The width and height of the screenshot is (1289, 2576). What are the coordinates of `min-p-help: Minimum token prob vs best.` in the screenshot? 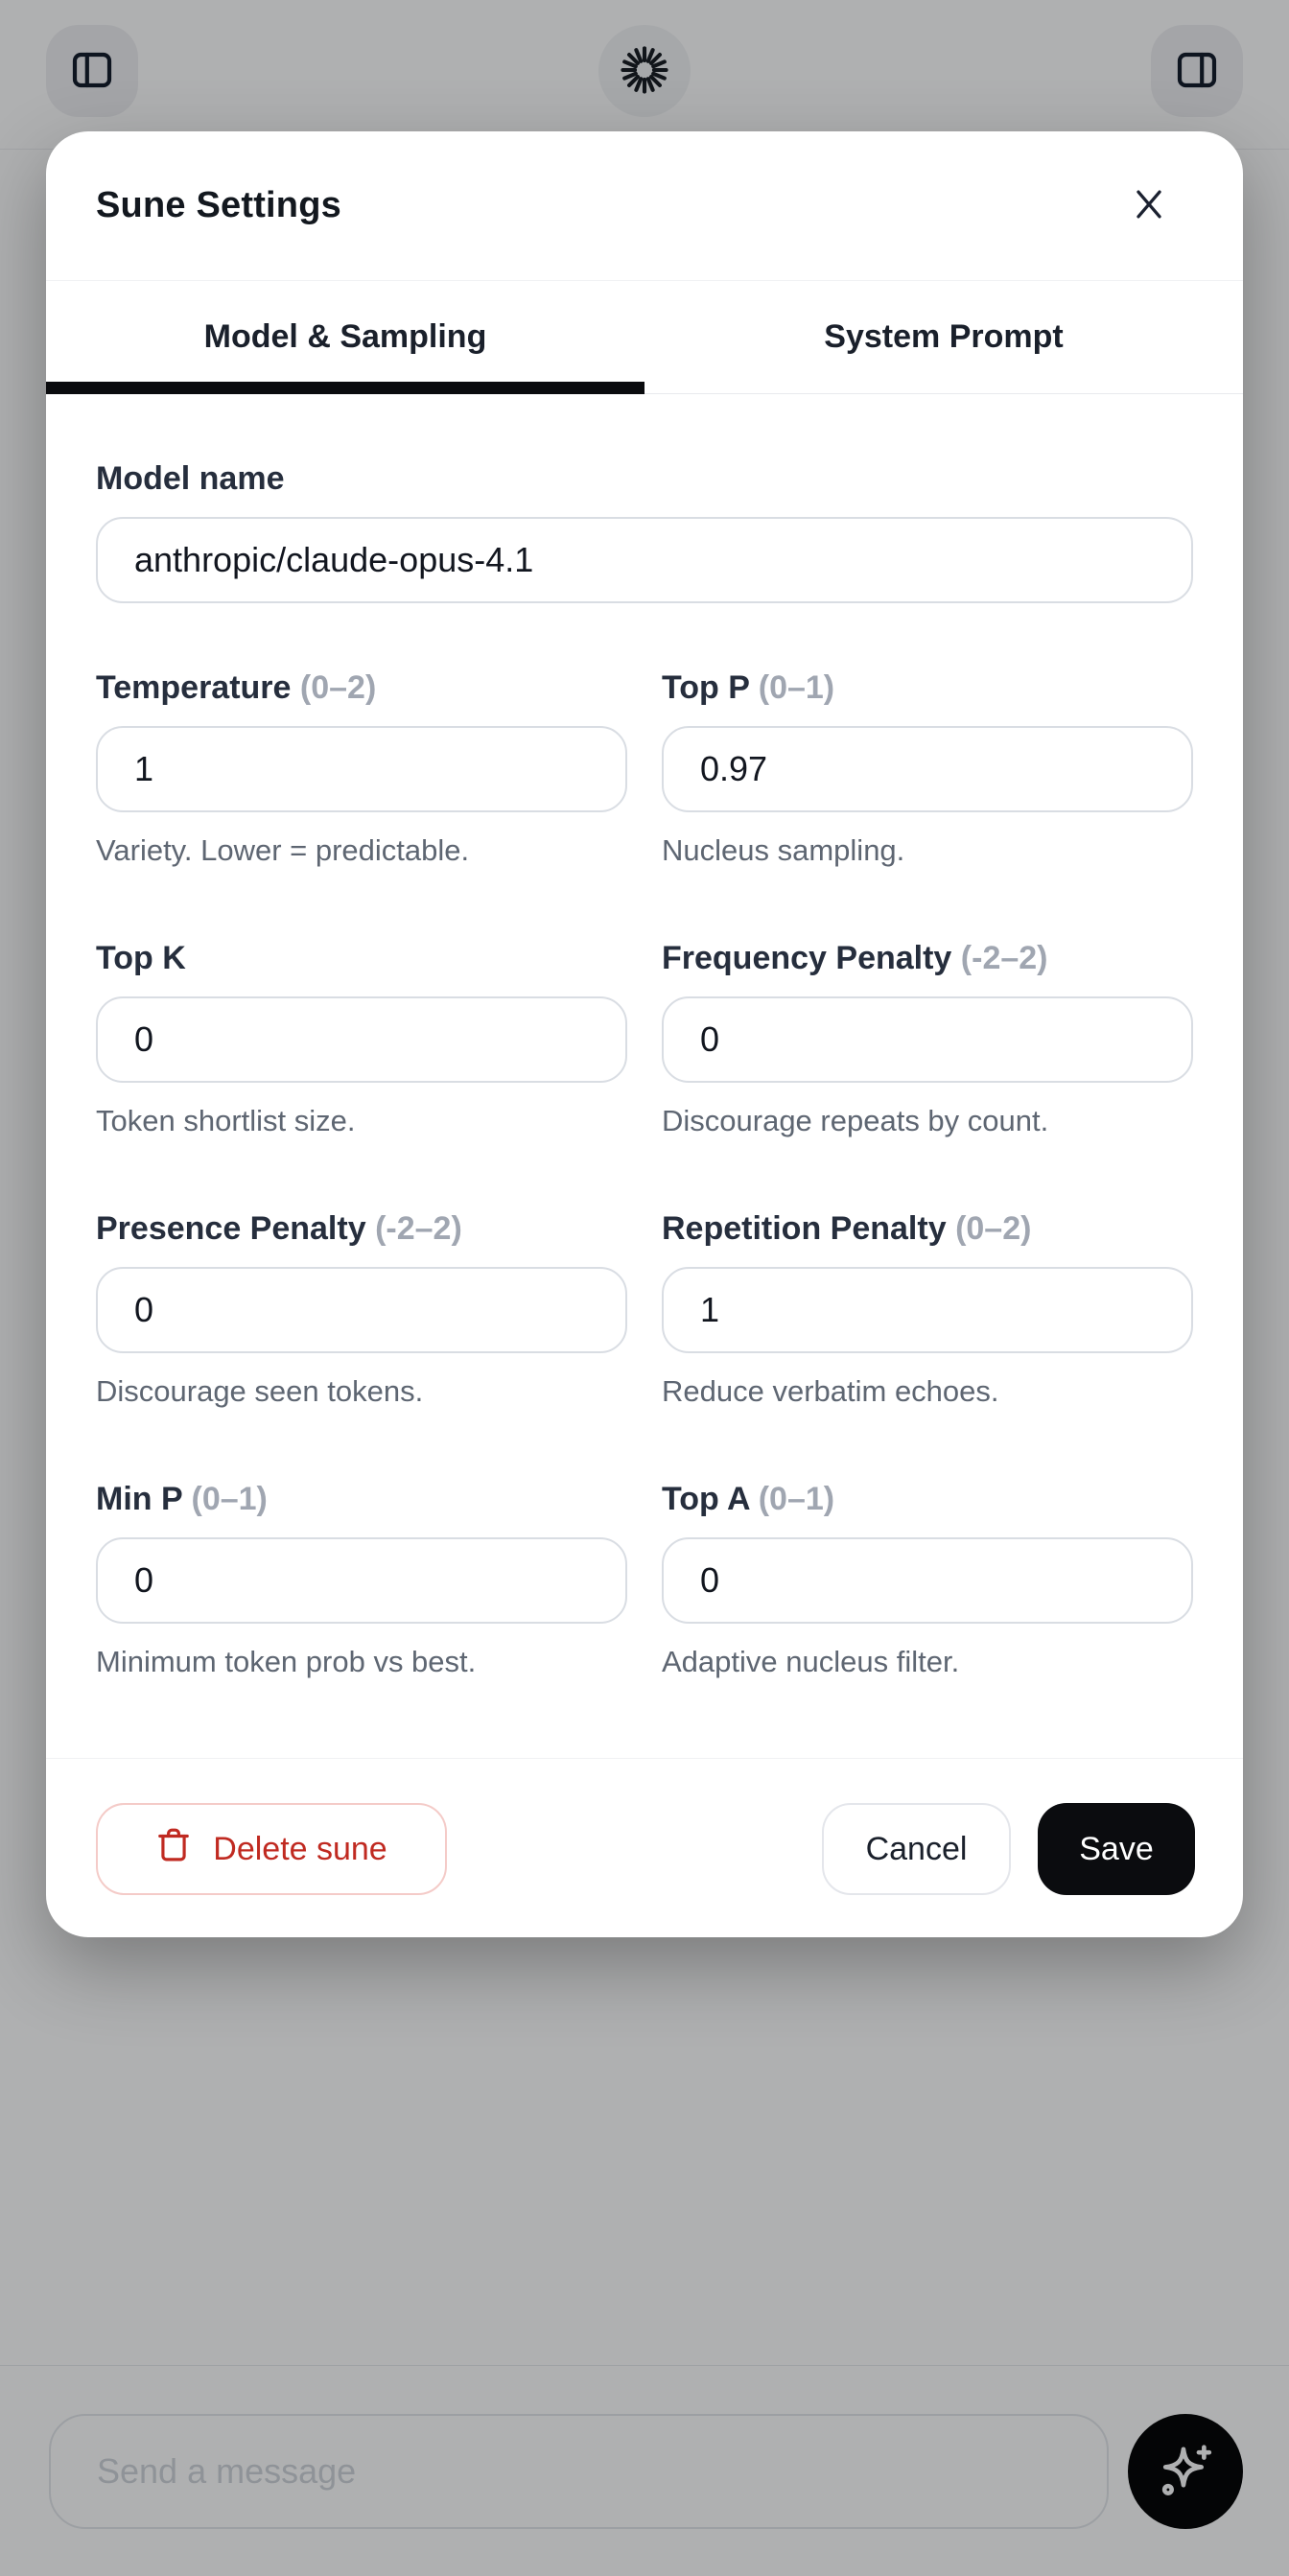 It's located at (286, 1661).